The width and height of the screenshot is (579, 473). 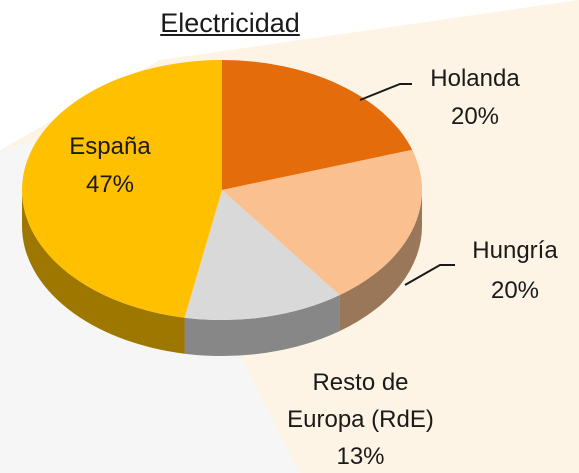 I want to click on category-label: Resto de Europa (RdE), so click(x=360, y=401).